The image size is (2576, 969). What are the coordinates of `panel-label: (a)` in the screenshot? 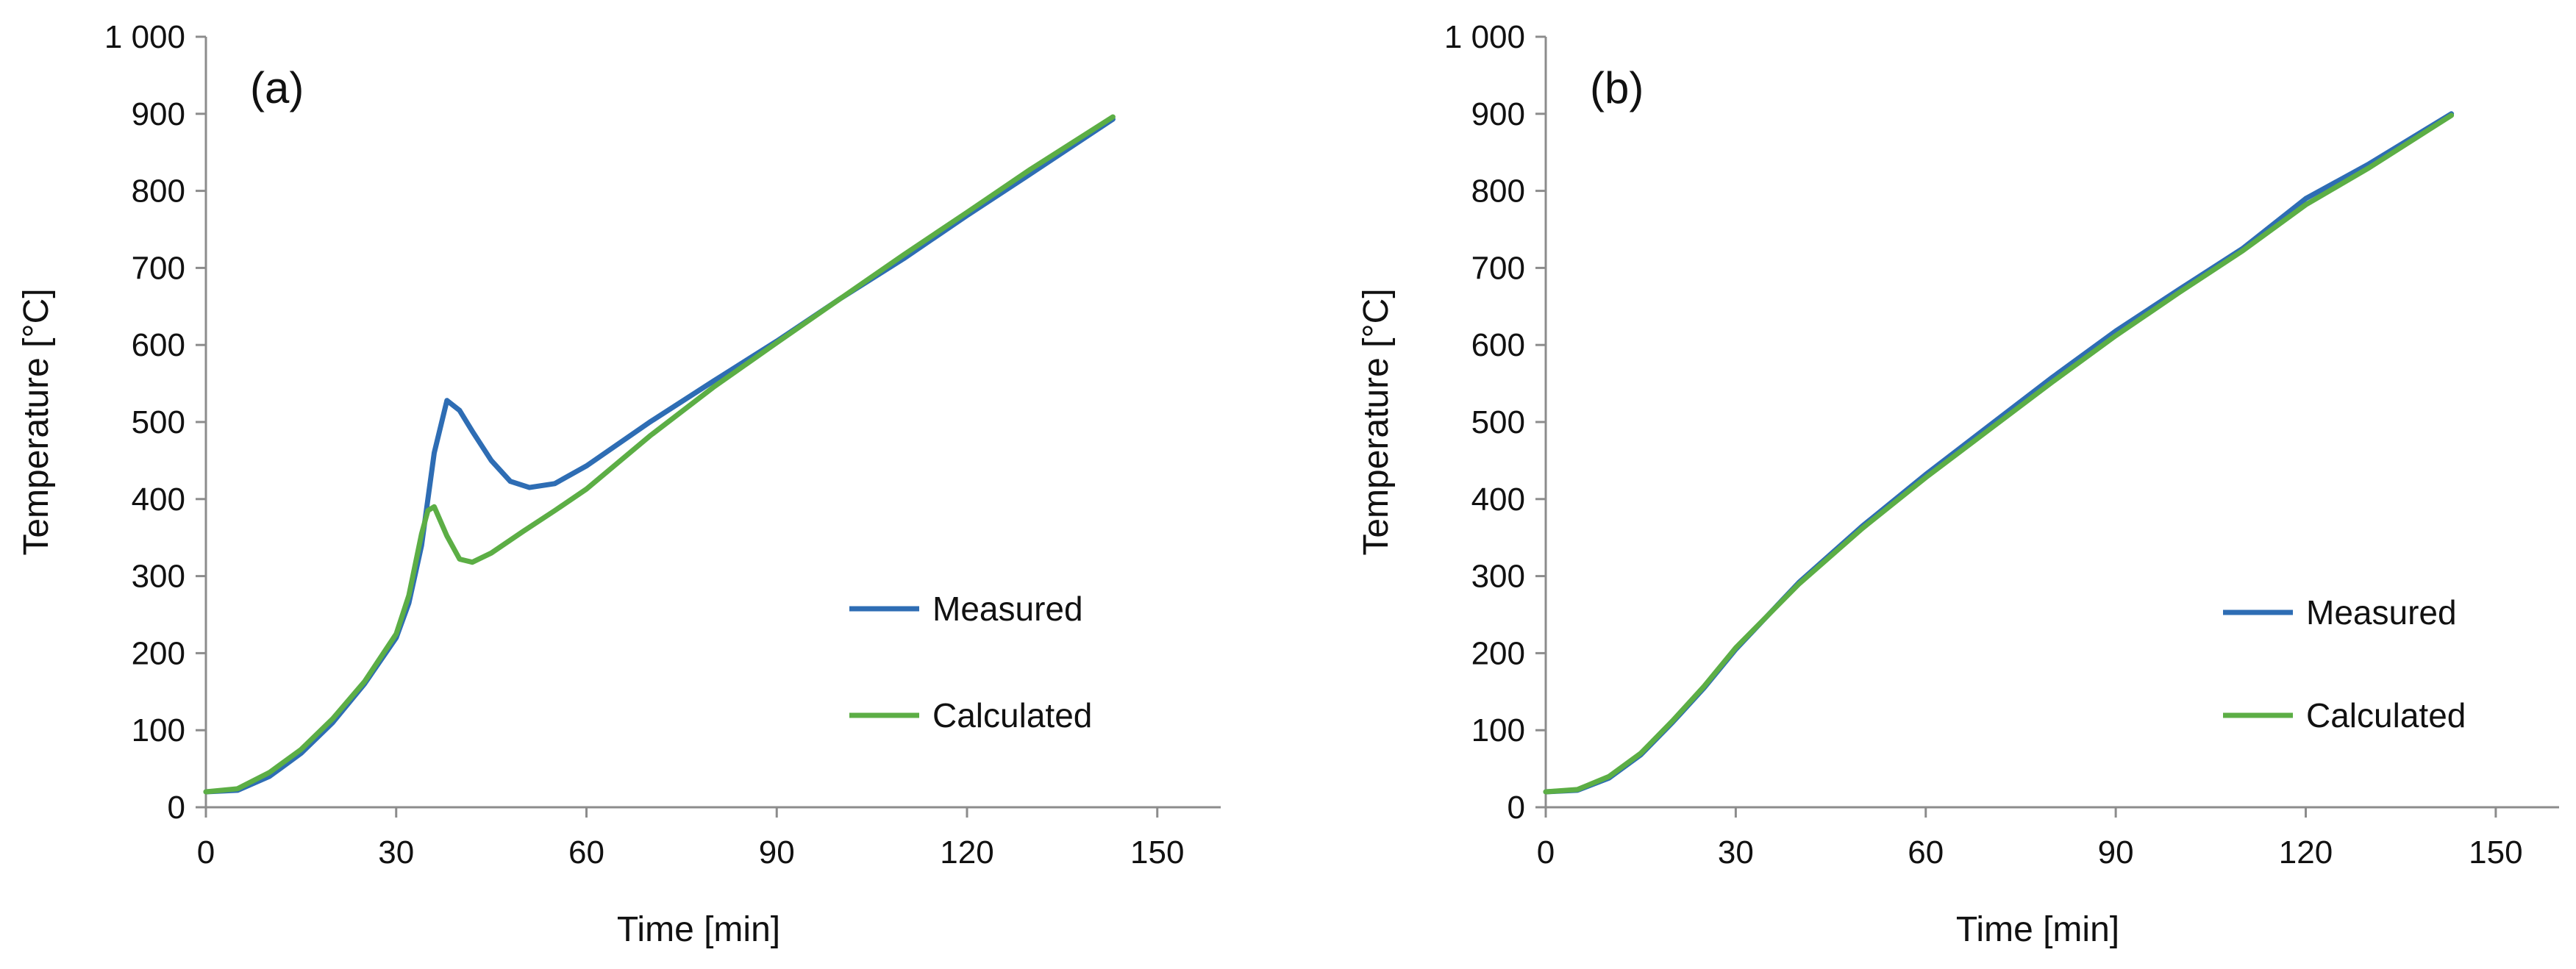 It's located at (277, 87).